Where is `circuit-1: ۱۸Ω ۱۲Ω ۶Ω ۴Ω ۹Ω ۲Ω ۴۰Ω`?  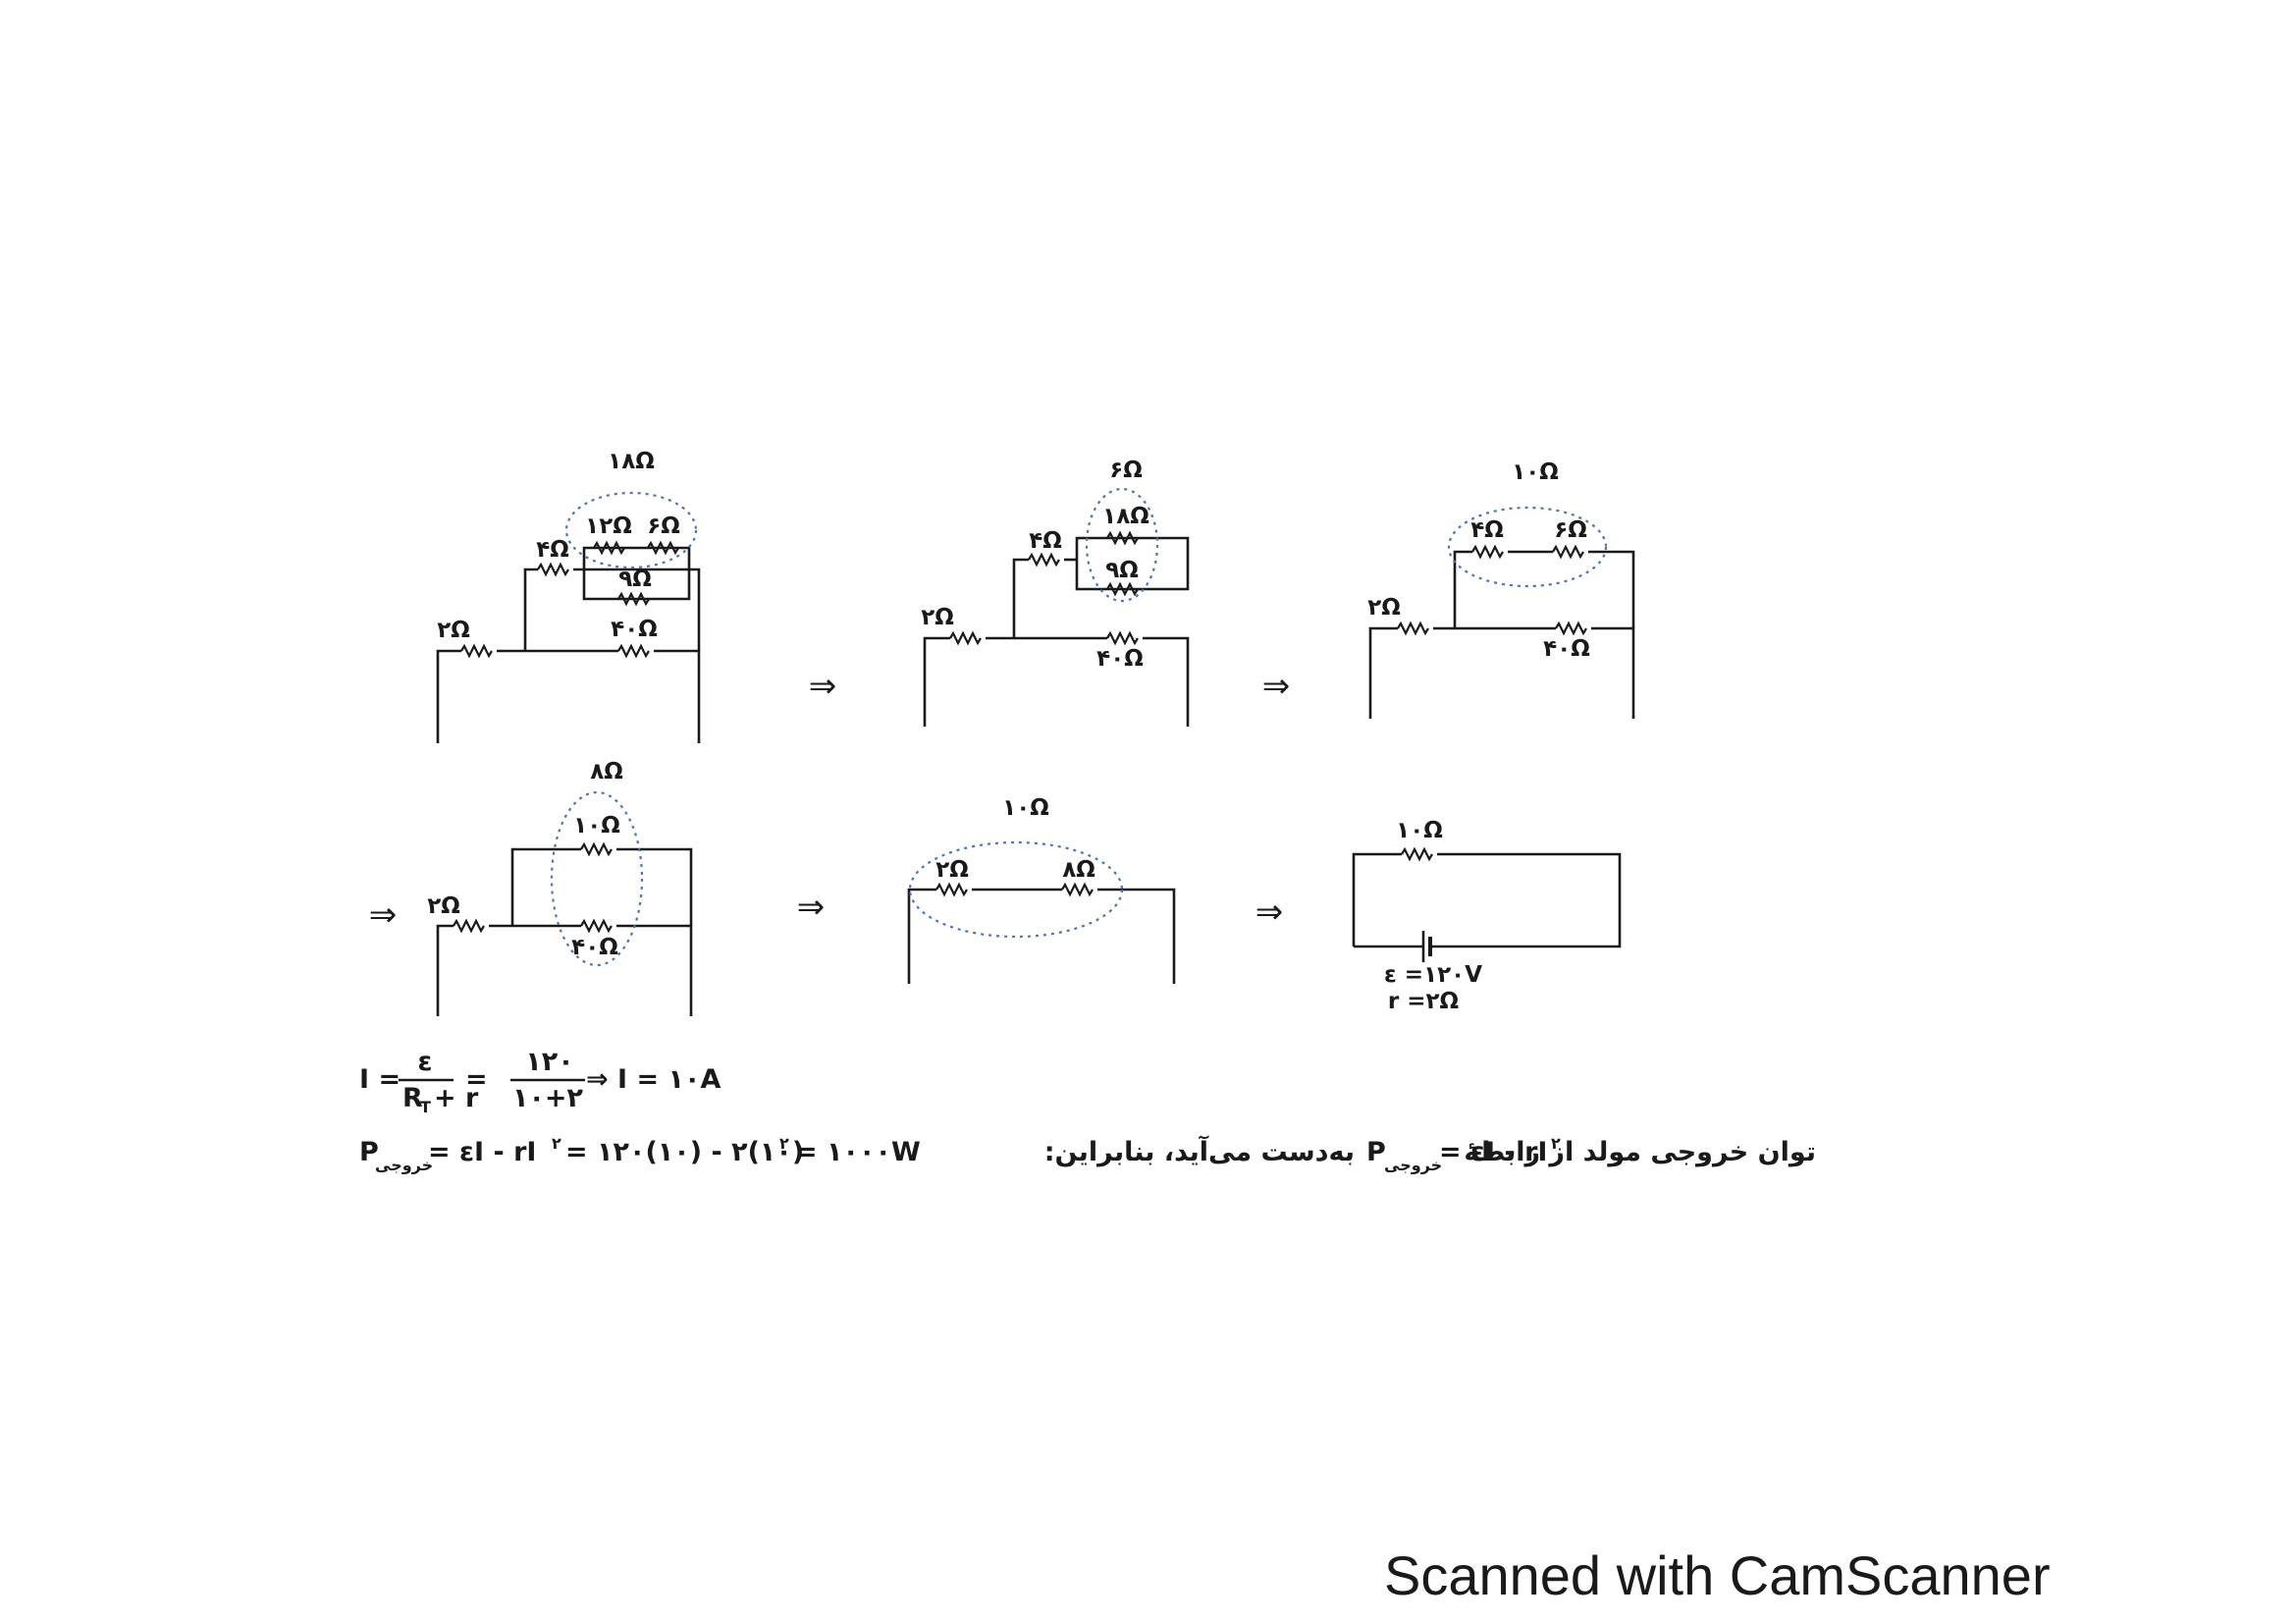
circuit-1: ۱۸Ω ۱۲Ω ۶Ω ۴Ω ۹Ω ۲Ω ۴۰Ω is located at coordinates (568, 596).